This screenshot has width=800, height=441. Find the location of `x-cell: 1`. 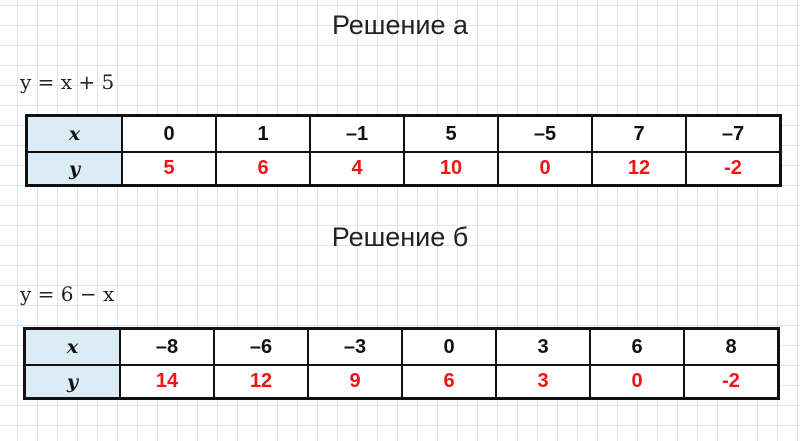

x-cell: 1 is located at coordinates (263, 133).